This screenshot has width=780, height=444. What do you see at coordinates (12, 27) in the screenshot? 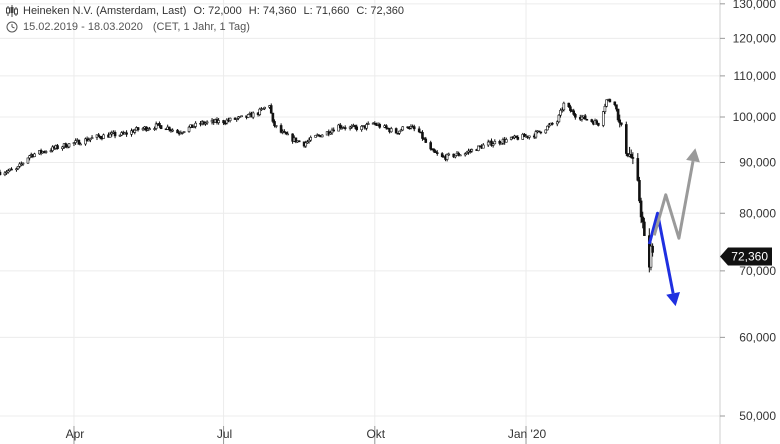
I see `clock-icon` at bounding box center [12, 27].